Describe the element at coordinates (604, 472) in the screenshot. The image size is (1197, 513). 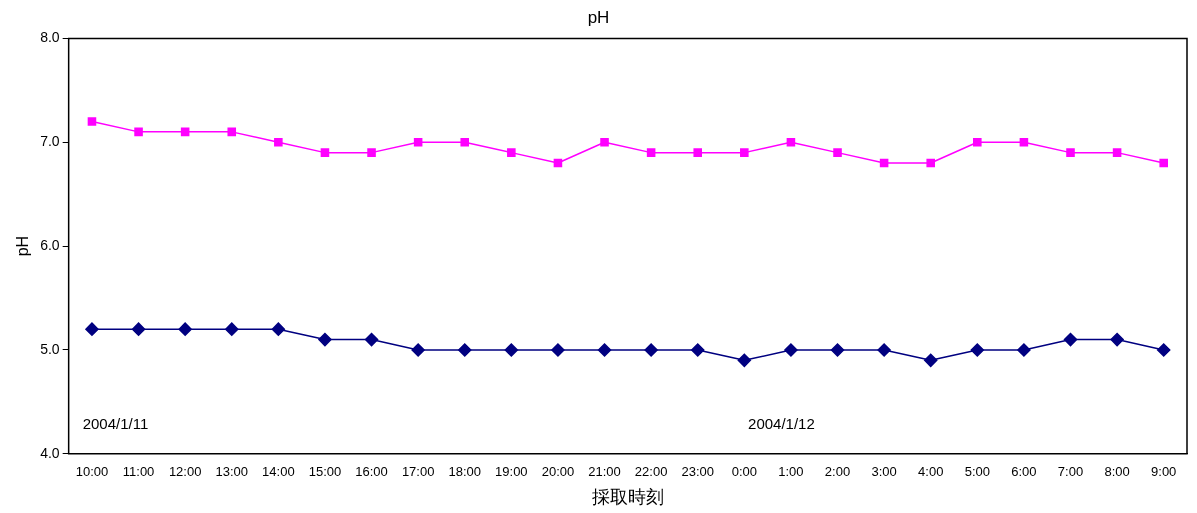
I see `x-tick-label: 21:00` at that location.